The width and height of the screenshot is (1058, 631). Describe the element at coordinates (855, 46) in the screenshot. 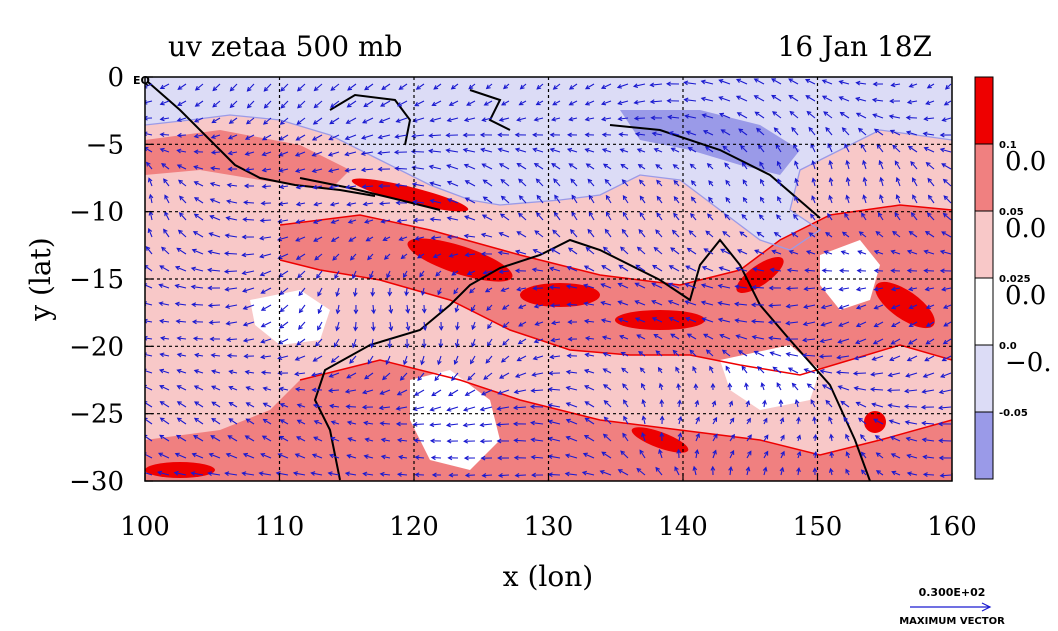

I see `chart-timestamp: 16 Jan 18Z` at that location.